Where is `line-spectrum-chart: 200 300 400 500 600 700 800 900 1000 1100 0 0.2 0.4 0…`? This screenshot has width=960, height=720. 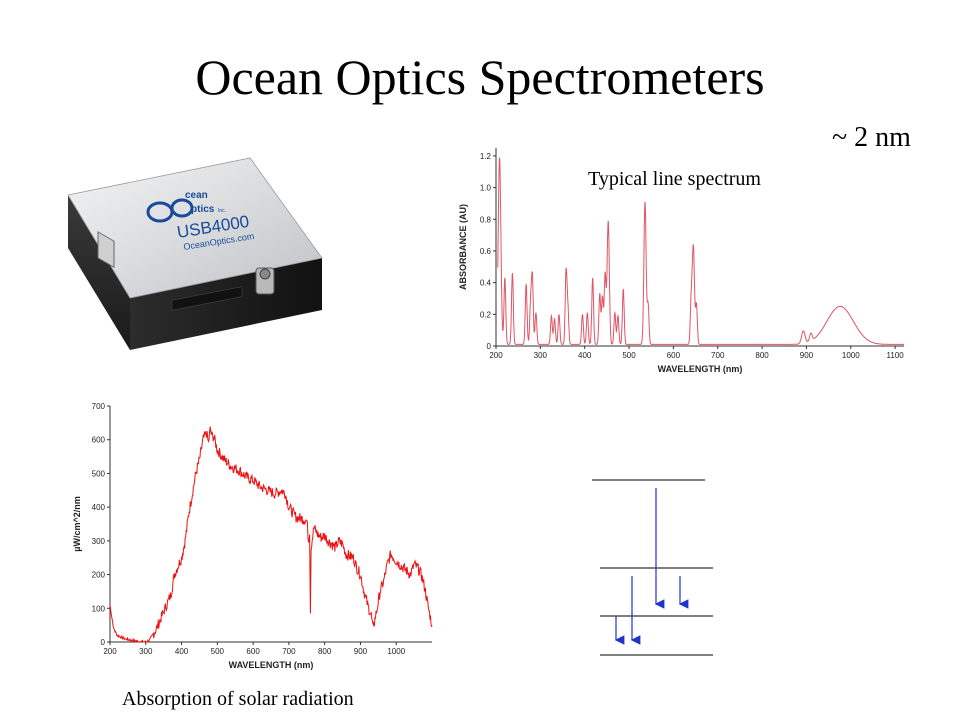 line-spectrum-chart: 200 300 400 500 600 700 800 900 1000 1100 0 0.2 0.4 0… is located at coordinates (681, 261).